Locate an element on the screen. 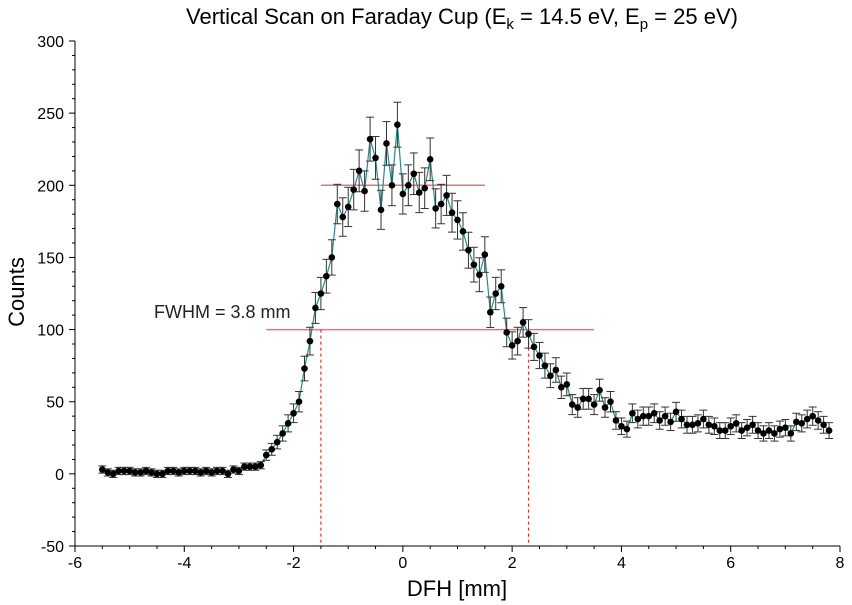 The width and height of the screenshot is (852, 605). y-tick-label: 50 is located at coordinates (55, 403).